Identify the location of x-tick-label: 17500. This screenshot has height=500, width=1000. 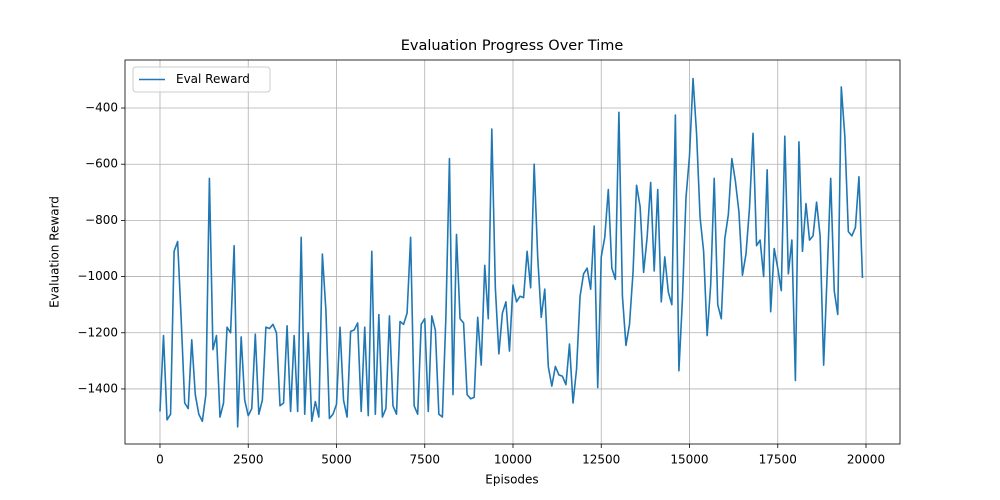
(778, 460).